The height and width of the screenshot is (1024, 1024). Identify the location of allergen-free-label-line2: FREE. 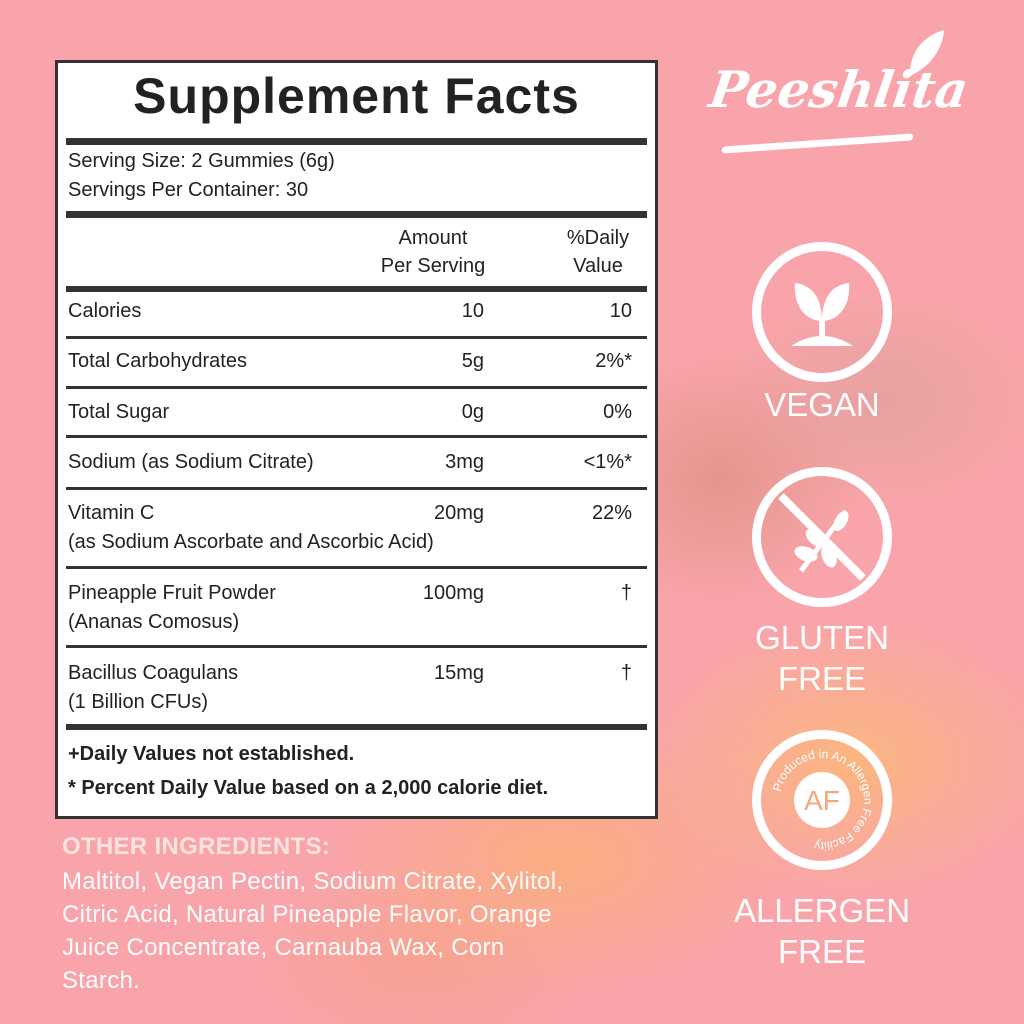
(821, 951).